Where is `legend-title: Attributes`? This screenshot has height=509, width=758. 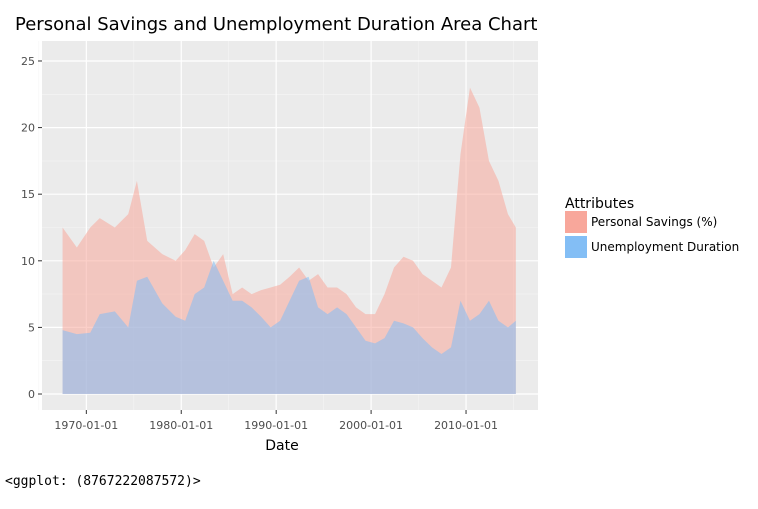
legend-title: Attributes is located at coordinates (599, 204).